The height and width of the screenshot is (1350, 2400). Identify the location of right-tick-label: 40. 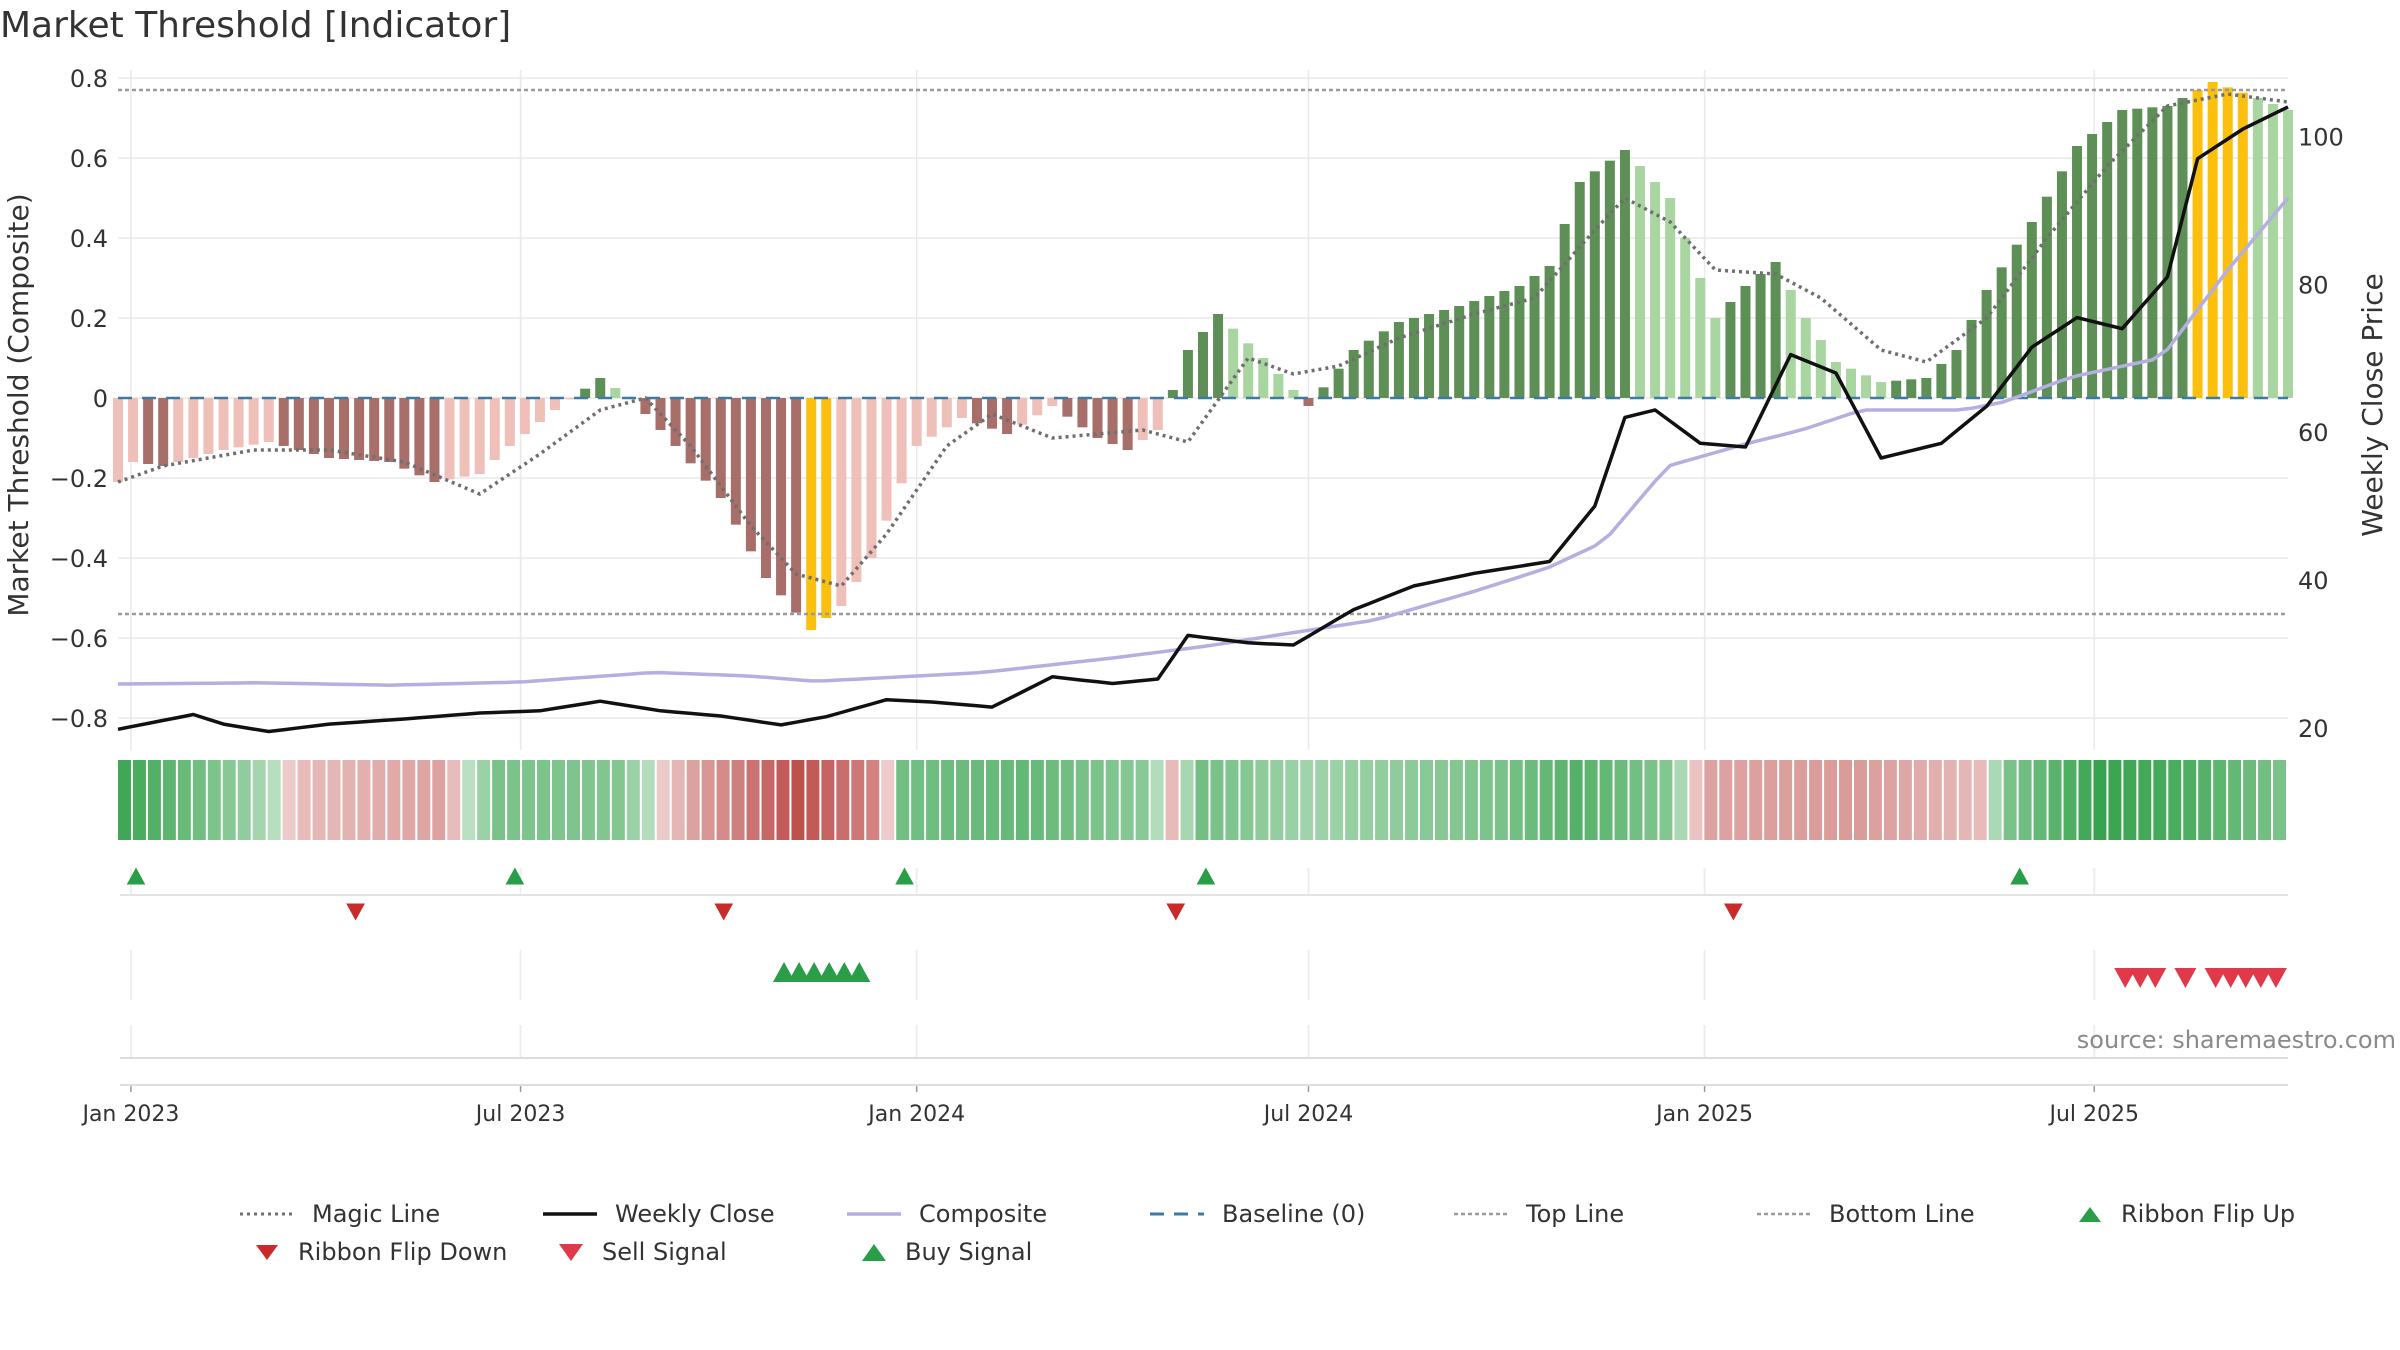
(2313, 581).